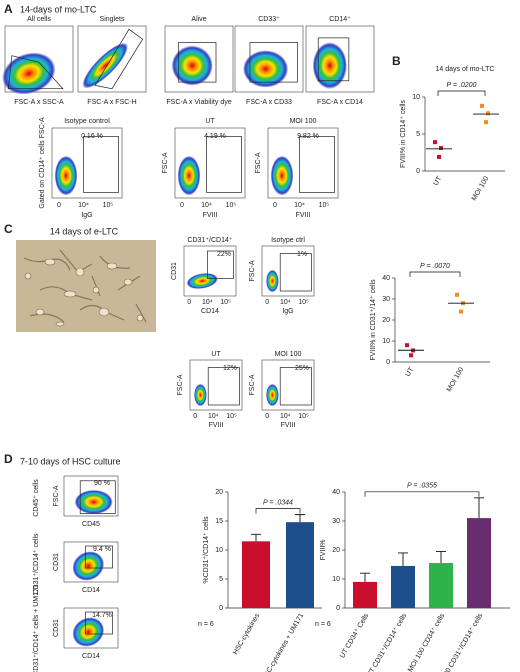 The image size is (520, 672). What do you see at coordinates (340, 19) in the screenshot?
I see `plot-title: CD14⁺` at bounding box center [340, 19].